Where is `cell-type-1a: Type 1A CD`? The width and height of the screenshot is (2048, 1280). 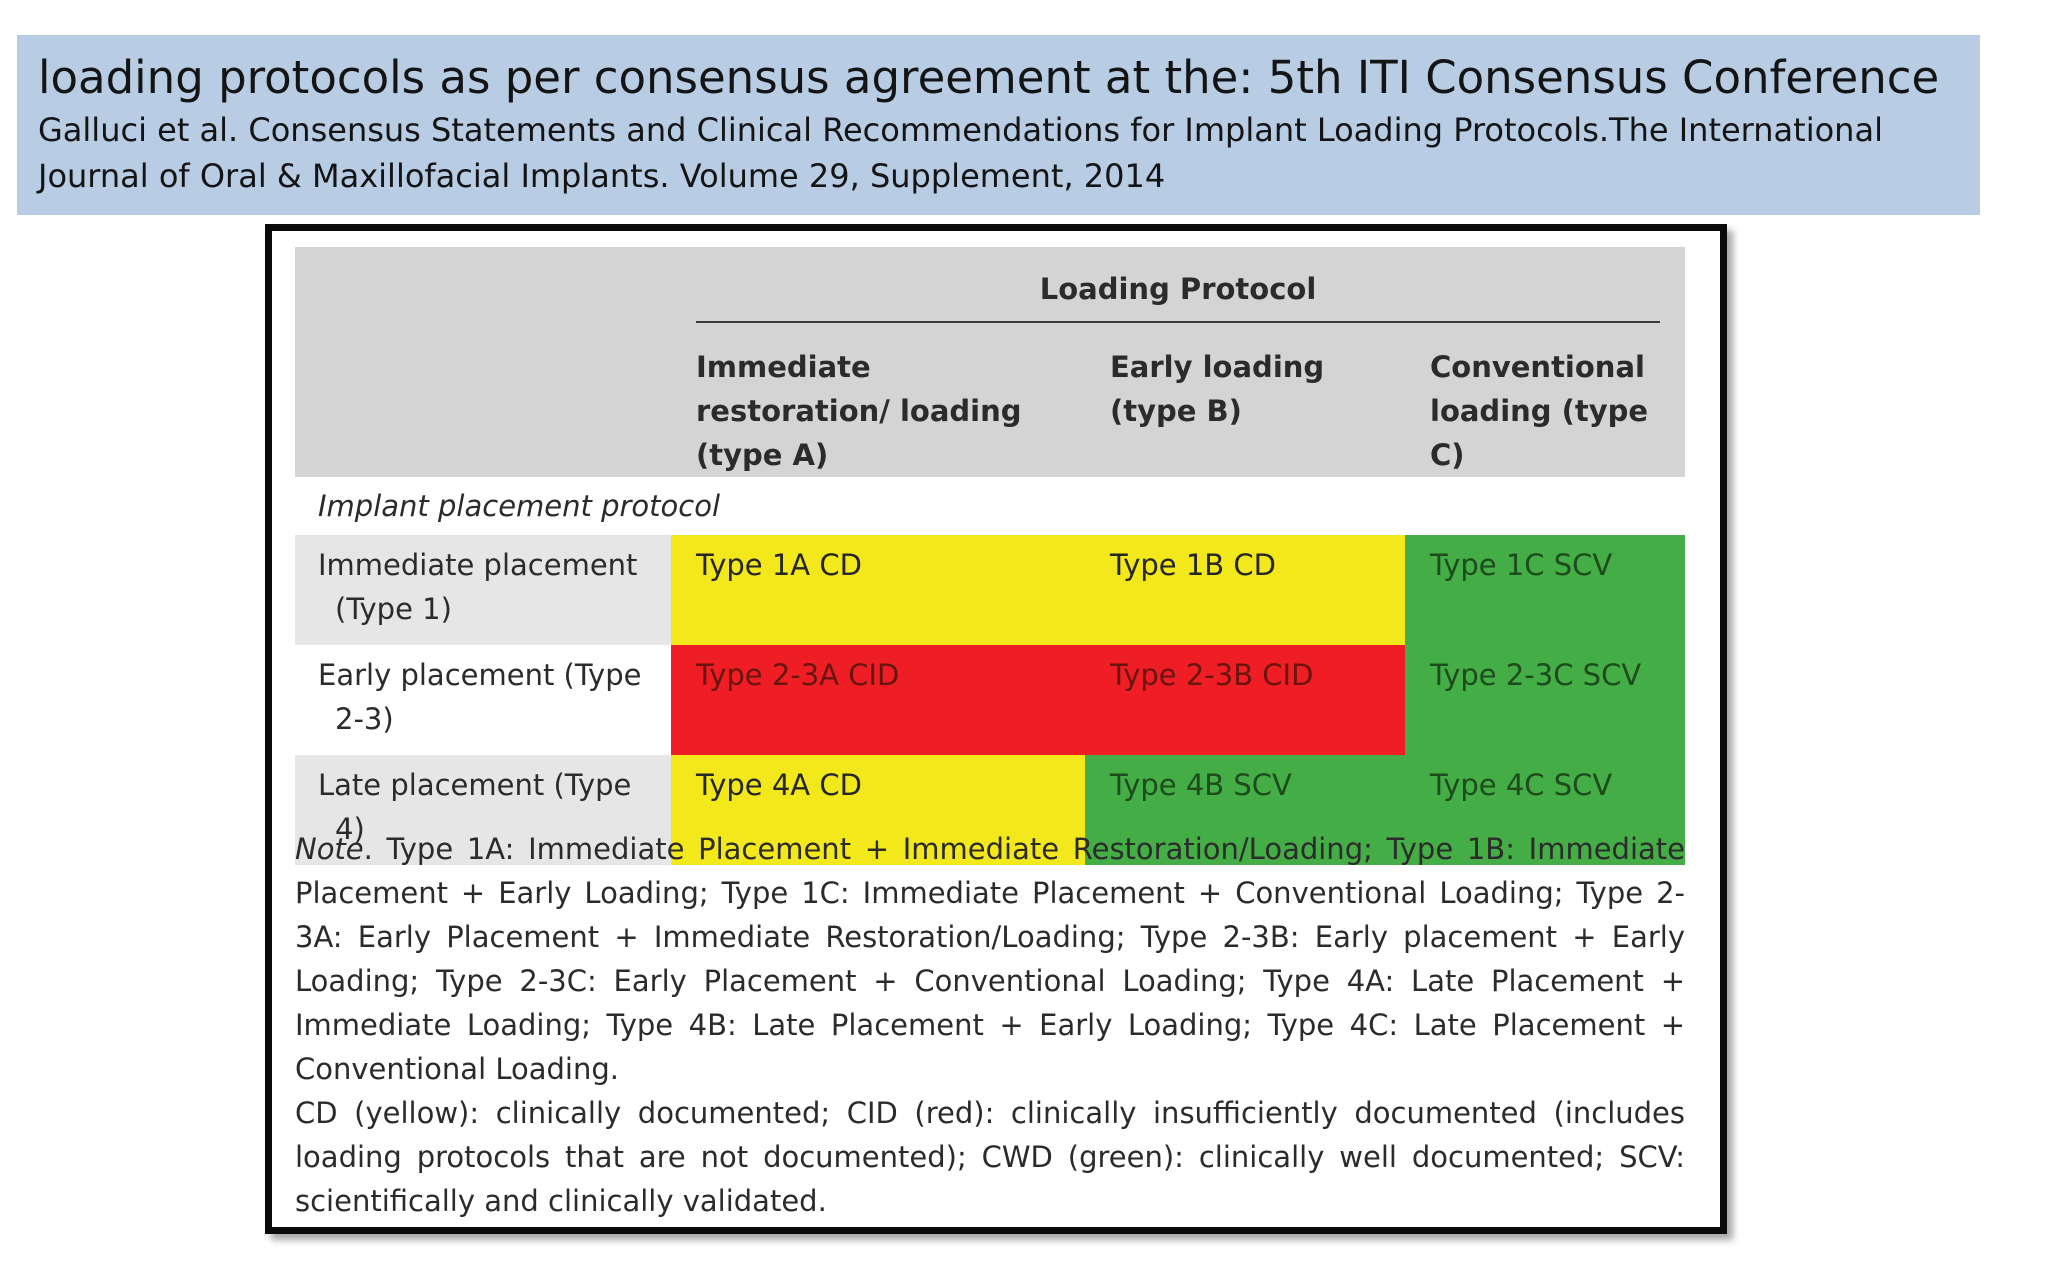 cell-type-1a: Type 1A CD is located at coordinates (878, 590).